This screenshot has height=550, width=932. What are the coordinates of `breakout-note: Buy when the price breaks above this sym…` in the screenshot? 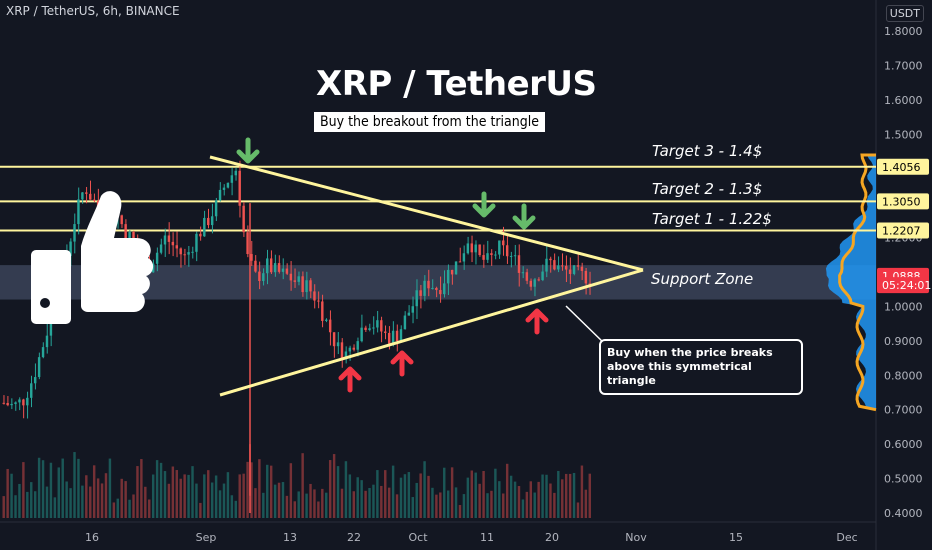 It's located at (701, 367).